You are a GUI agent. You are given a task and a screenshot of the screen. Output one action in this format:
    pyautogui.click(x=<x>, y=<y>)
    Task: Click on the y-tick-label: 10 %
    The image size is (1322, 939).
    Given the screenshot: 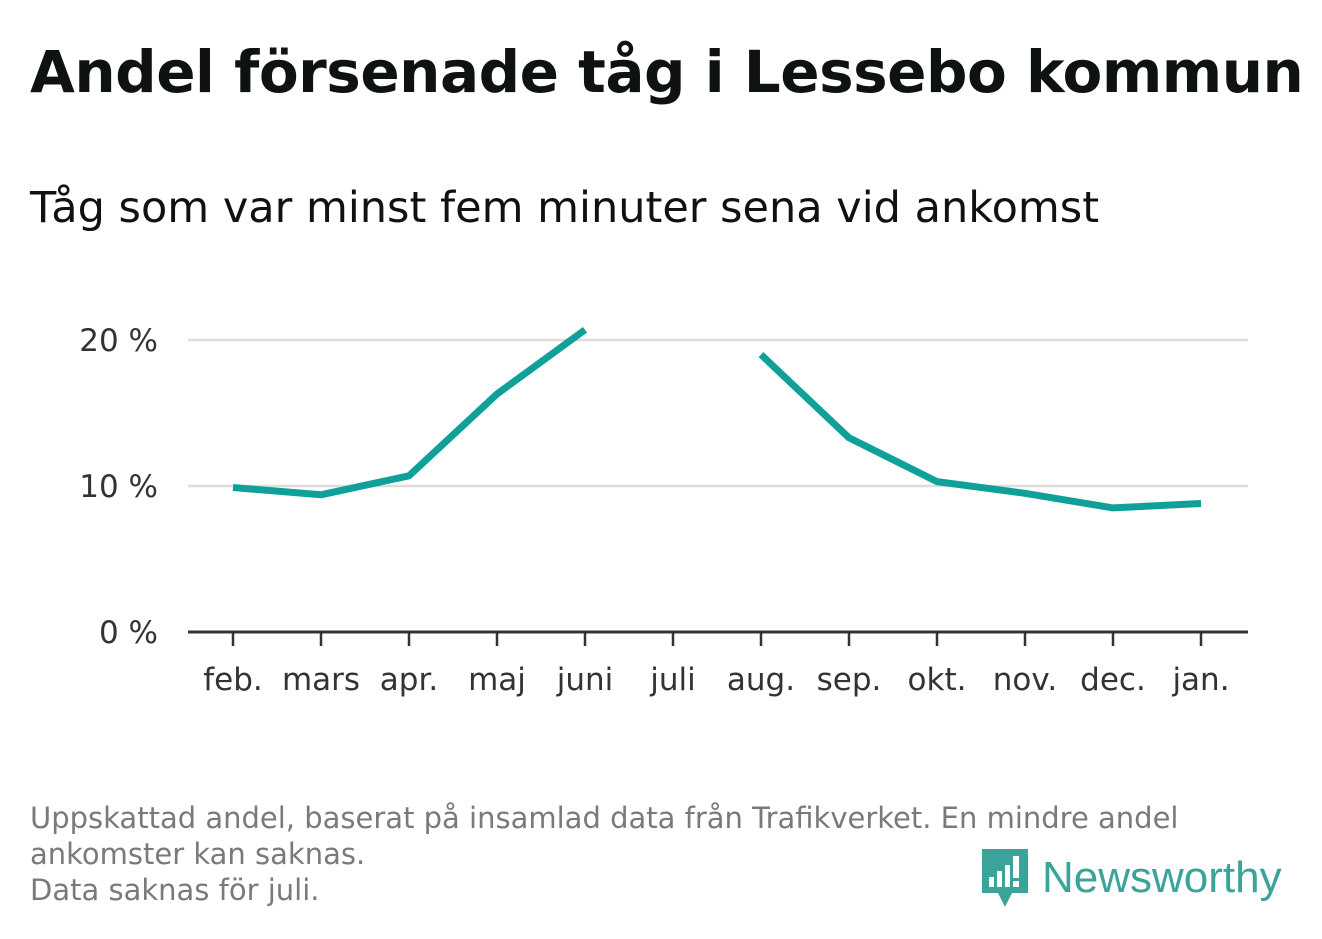 What is the action you would take?
    pyautogui.click(x=118, y=487)
    